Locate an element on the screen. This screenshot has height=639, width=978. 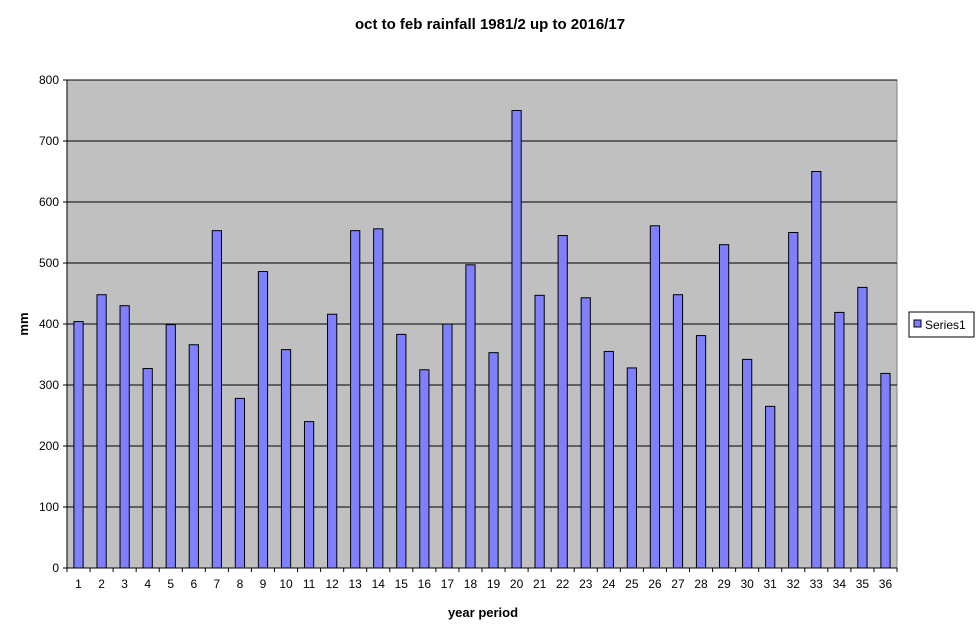
x-tick-label: 12 is located at coordinates (332, 584).